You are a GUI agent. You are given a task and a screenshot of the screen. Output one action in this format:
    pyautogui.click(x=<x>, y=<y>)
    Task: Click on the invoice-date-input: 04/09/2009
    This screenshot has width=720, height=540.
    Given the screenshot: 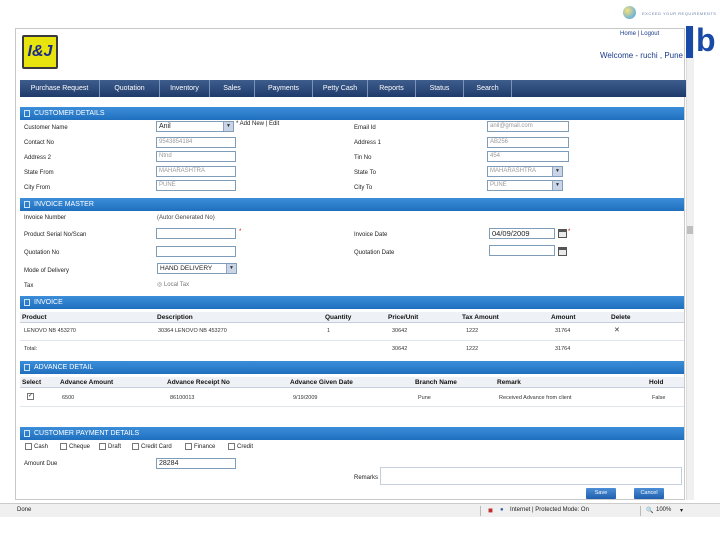 What is the action you would take?
    pyautogui.click(x=522, y=233)
    